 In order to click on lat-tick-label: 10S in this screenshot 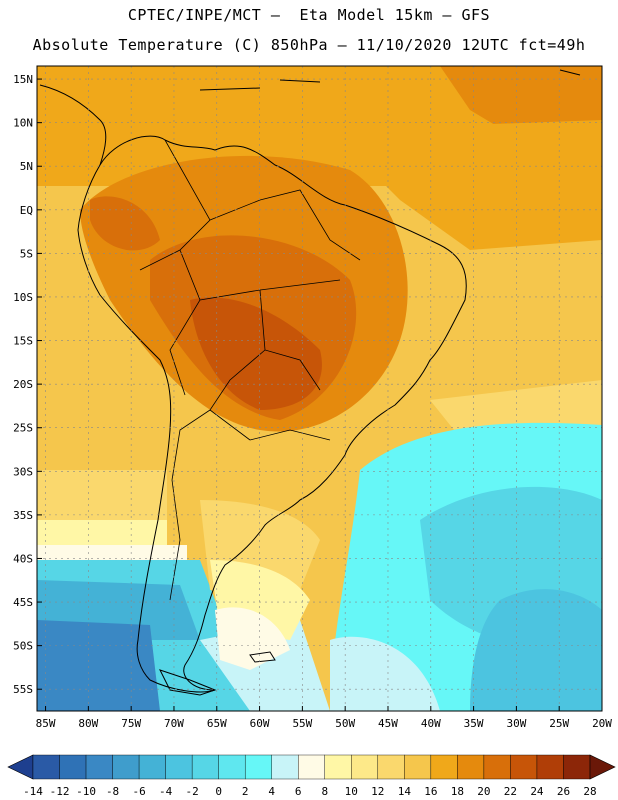, I will do `click(23, 297)`.